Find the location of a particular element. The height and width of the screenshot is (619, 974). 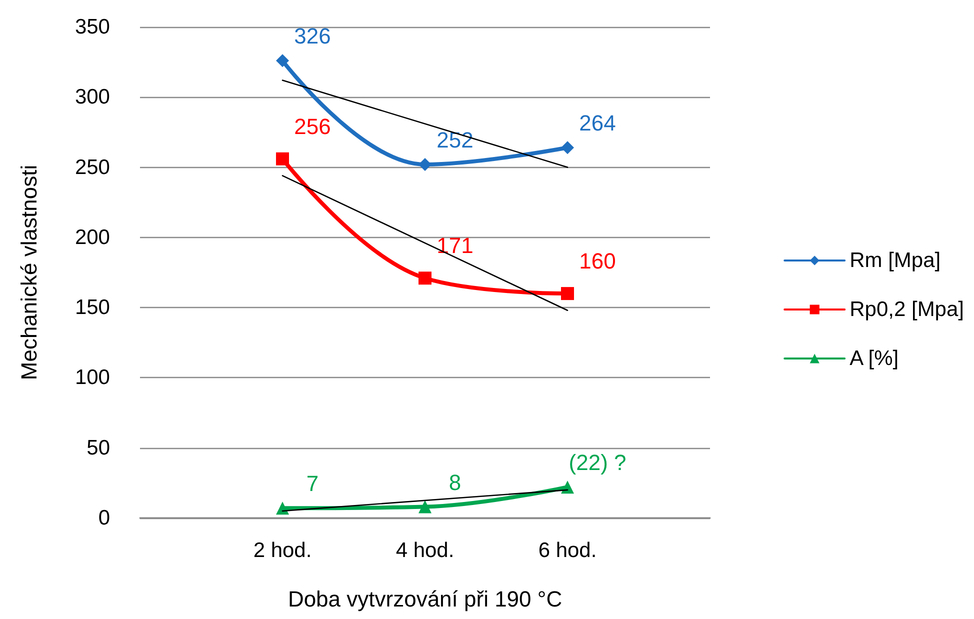

y-tick-label: 0 is located at coordinates (104, 518).